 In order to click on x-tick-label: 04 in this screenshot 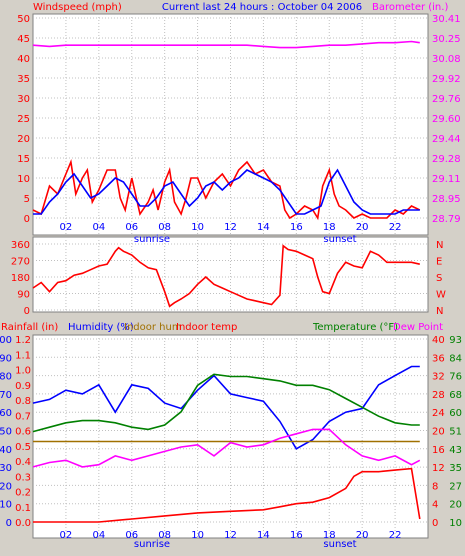, I will do `click(98, 535)`.